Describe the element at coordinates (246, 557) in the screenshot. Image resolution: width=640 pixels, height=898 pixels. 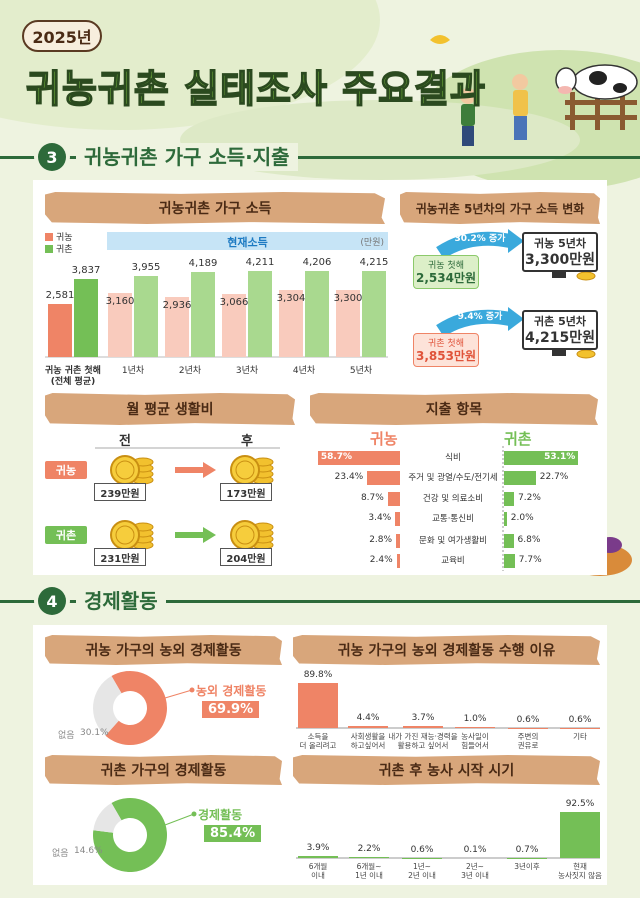
I see `after-value: 204만원` at that location.